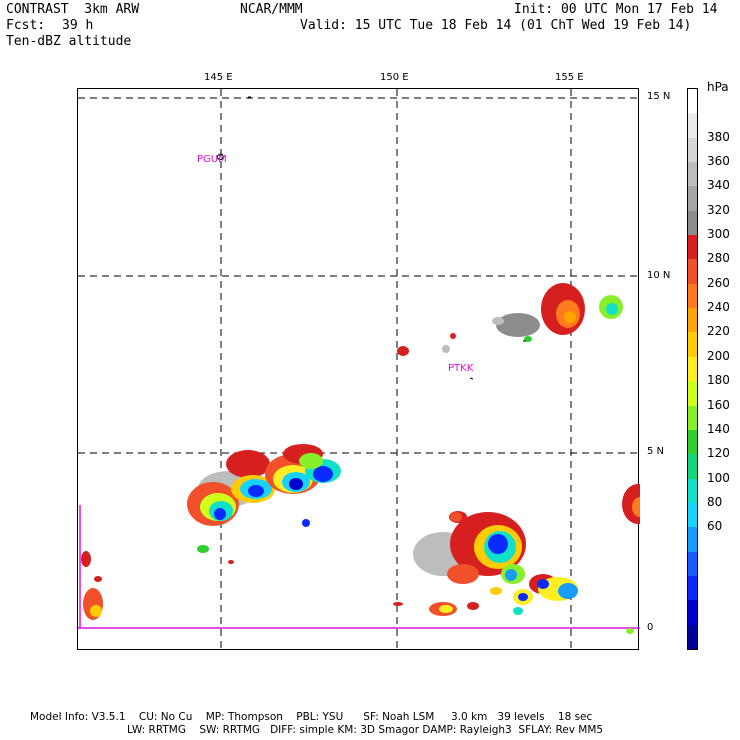 The image size is (740, 740). What do you see at coordinates (461, 368) in the screenshot?
I see `station-label-ptkk: PTKK` at bounding box center [461, 368].